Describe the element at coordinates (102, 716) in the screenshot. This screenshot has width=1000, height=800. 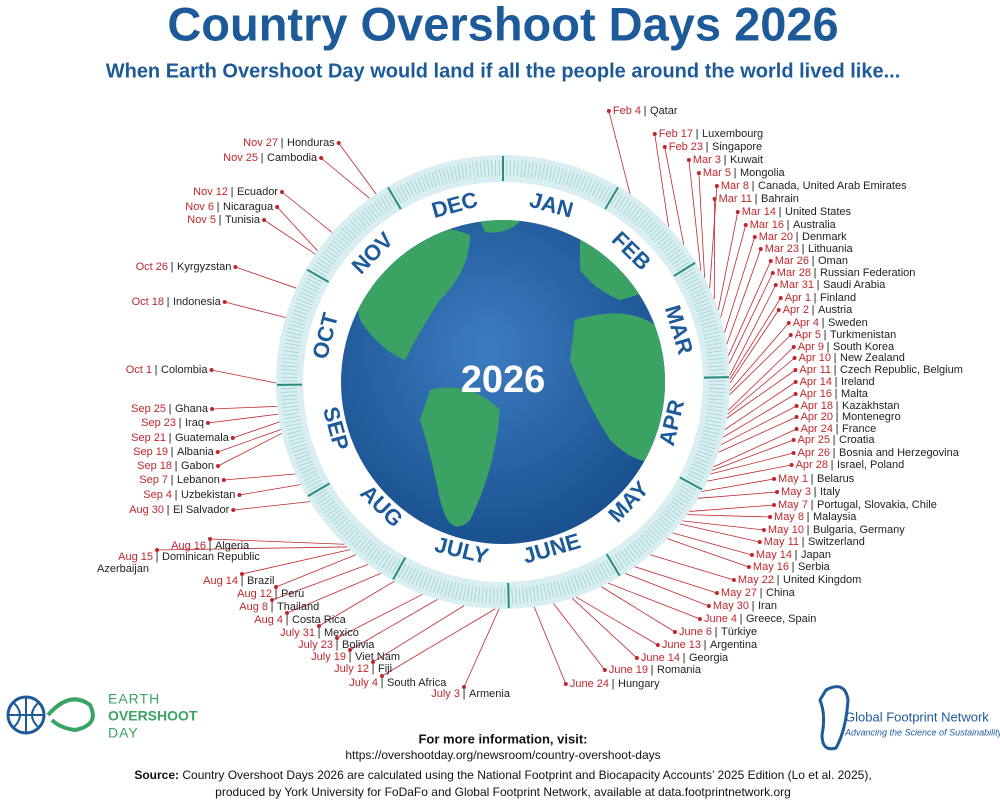
I see `eod-logo: EARTH OVERSHOOT DAY` at that location.